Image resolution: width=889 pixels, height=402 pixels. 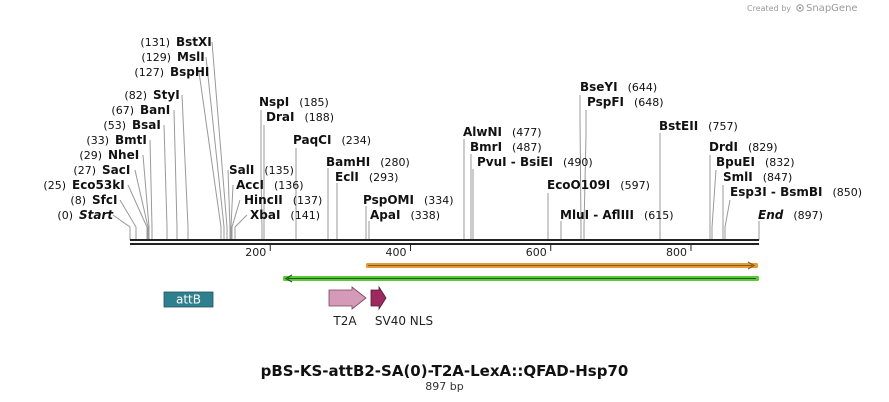 What do you see at coordinates (166, 95) in the screenshot?
I see `cut-site-name: StyI` at bounding box center [166, 95].